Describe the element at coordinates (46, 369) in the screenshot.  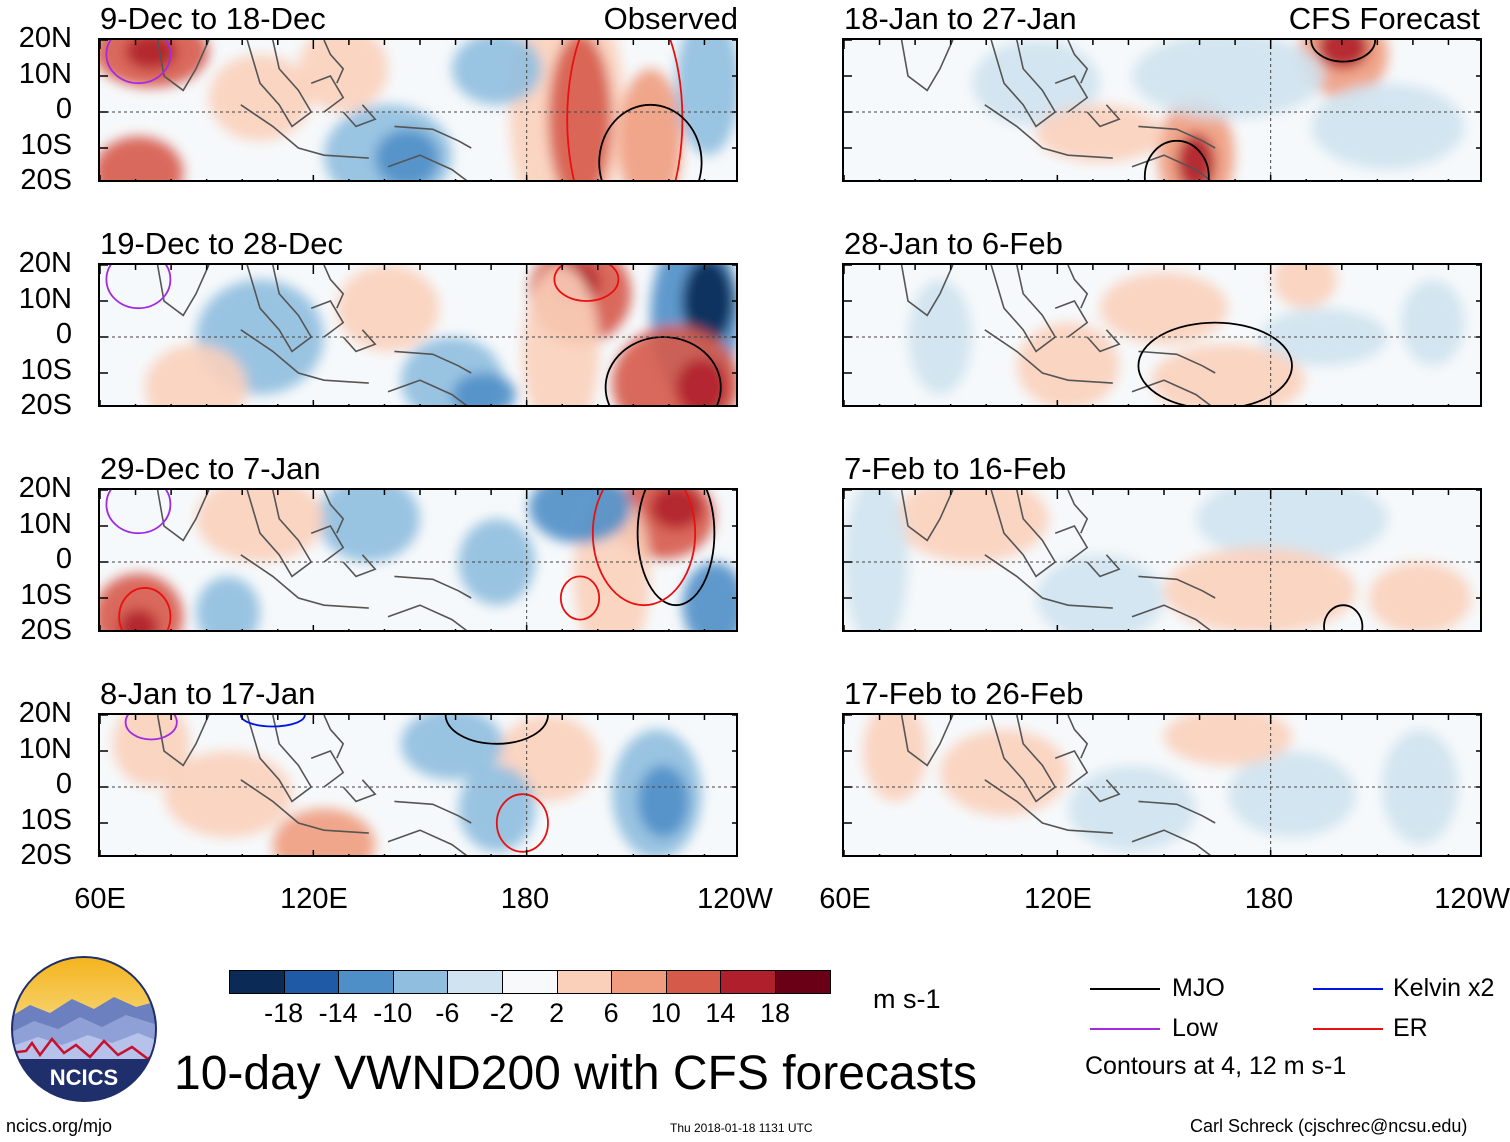
I see `lat-label-row2-10s: 10S` at that location.